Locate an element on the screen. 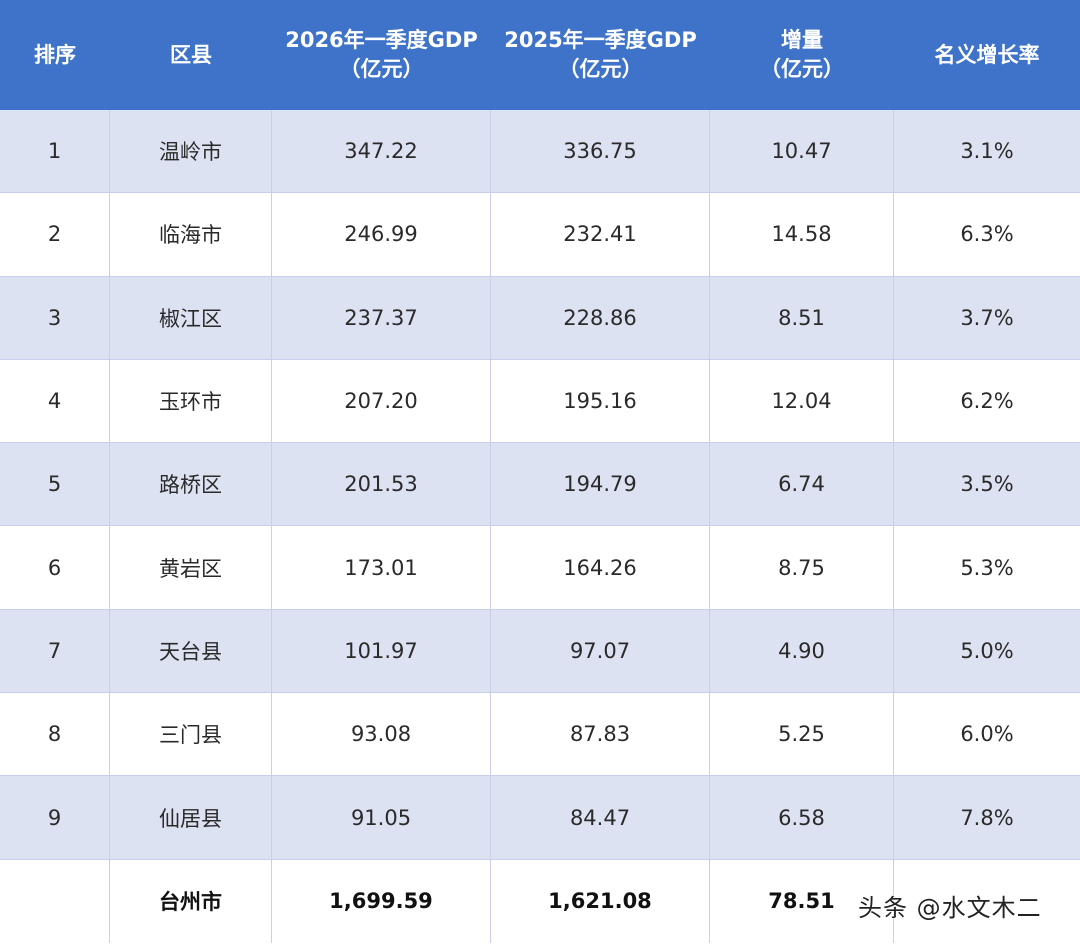 The height and width of the screenshot is (944, 1080). header-growth: 名义增长率 is located at coordinates (987, 55).